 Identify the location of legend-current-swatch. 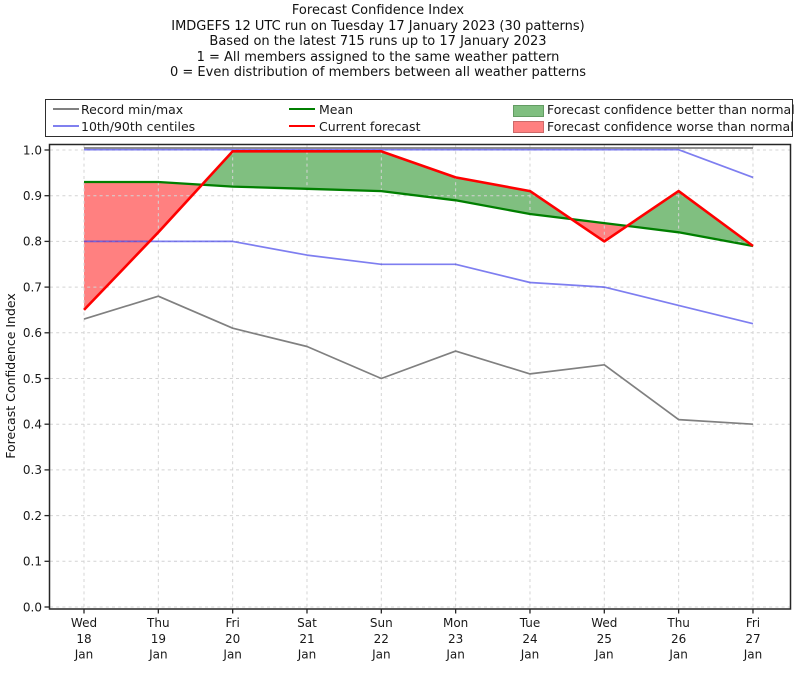
(302, 125).